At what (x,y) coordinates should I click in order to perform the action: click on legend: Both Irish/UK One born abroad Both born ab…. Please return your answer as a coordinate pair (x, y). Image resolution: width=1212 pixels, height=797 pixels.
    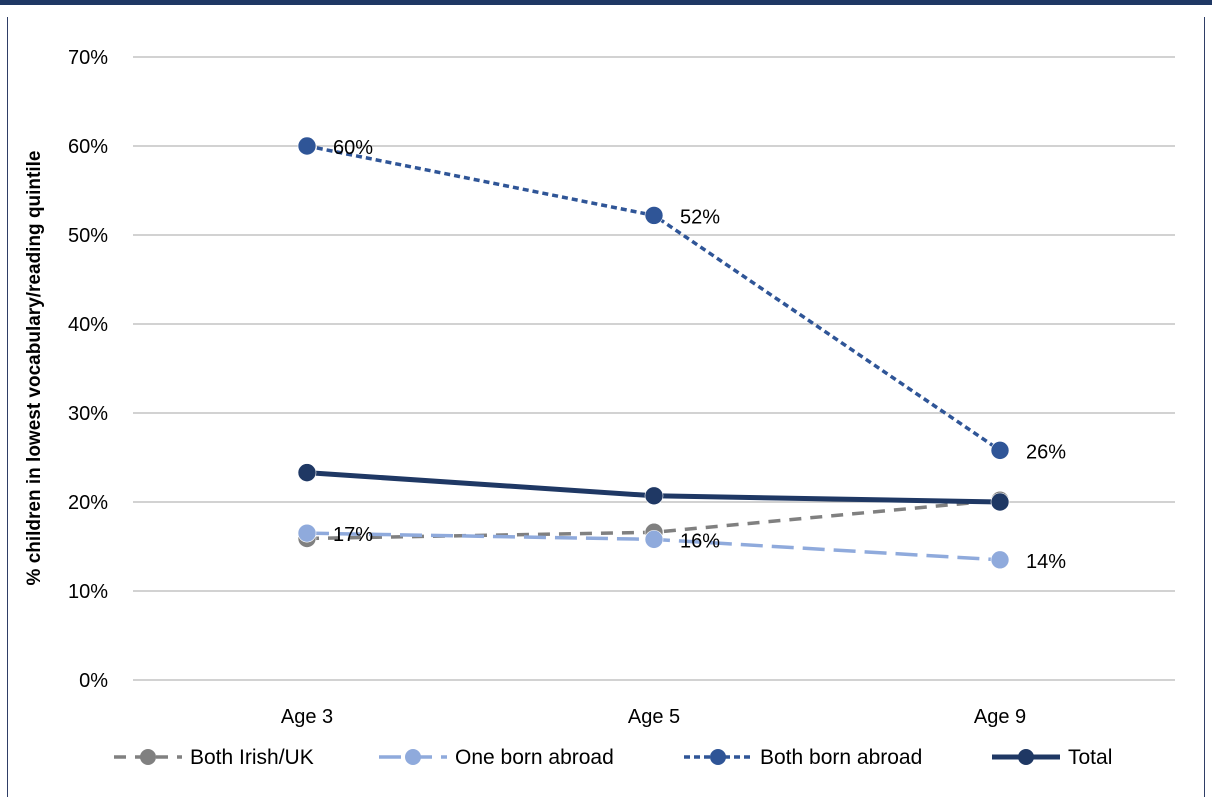
    Looking at the image, I should click on (613, 757).